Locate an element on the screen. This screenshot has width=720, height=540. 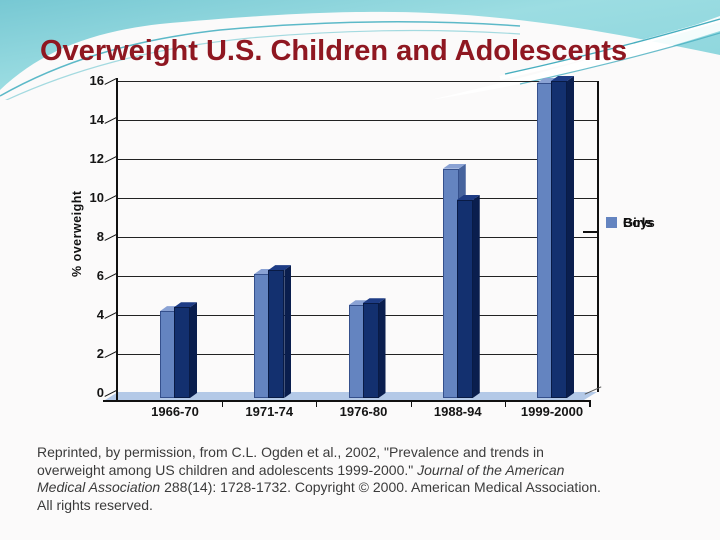
legend-label-girls: Girls is located at coordinates (638, 222).